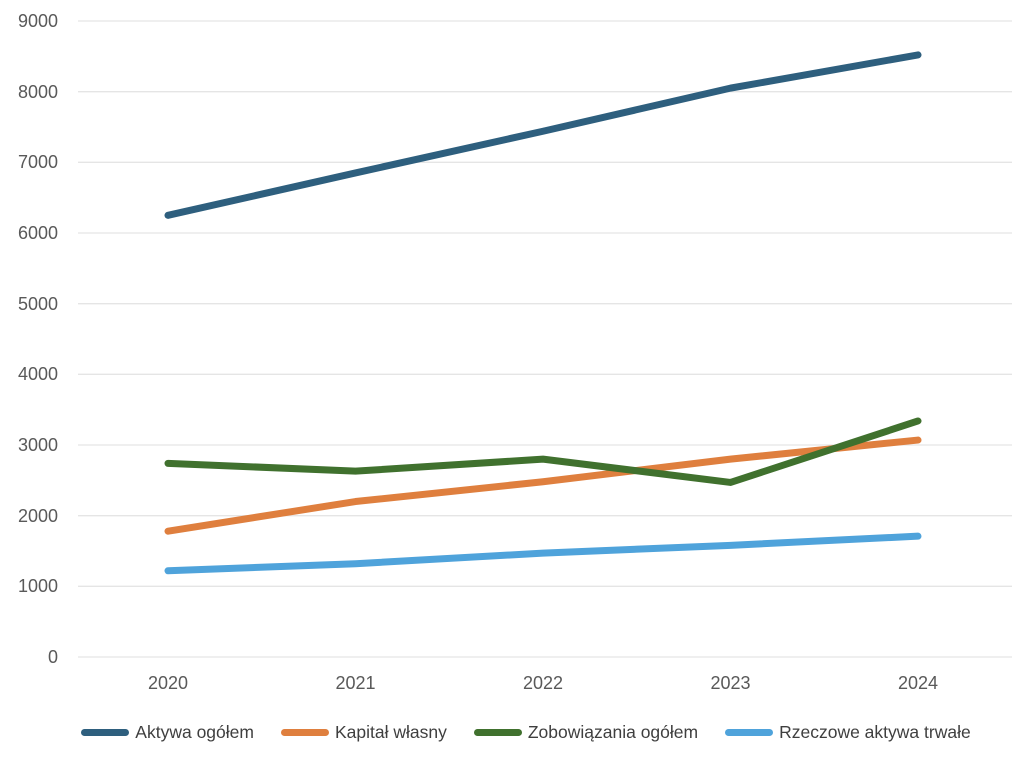  I want to click on legend-item-2: Zobowiązania ogółem, so click(586, 732).